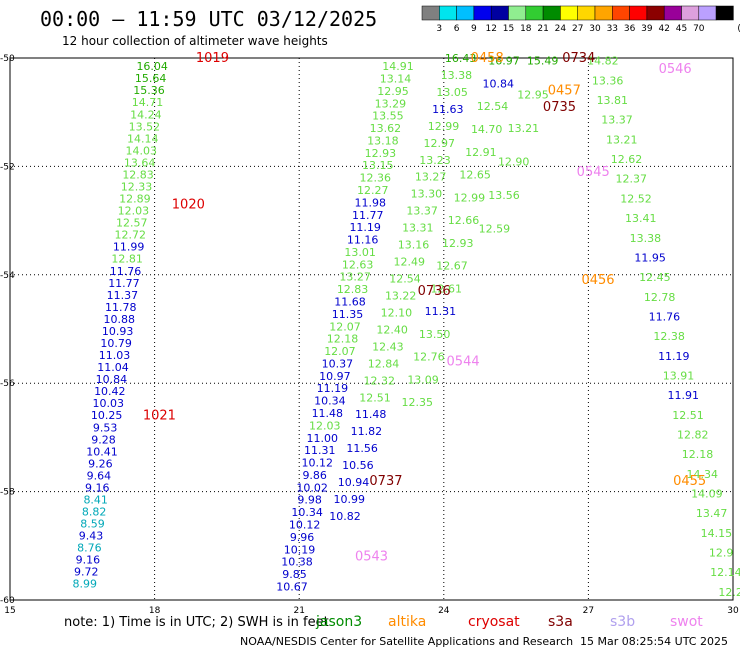 This screenshot has height=650, width=740. Describe the element at coordinates (407, 622) in the screenshot. I see `legend-altika: altika` at that location.